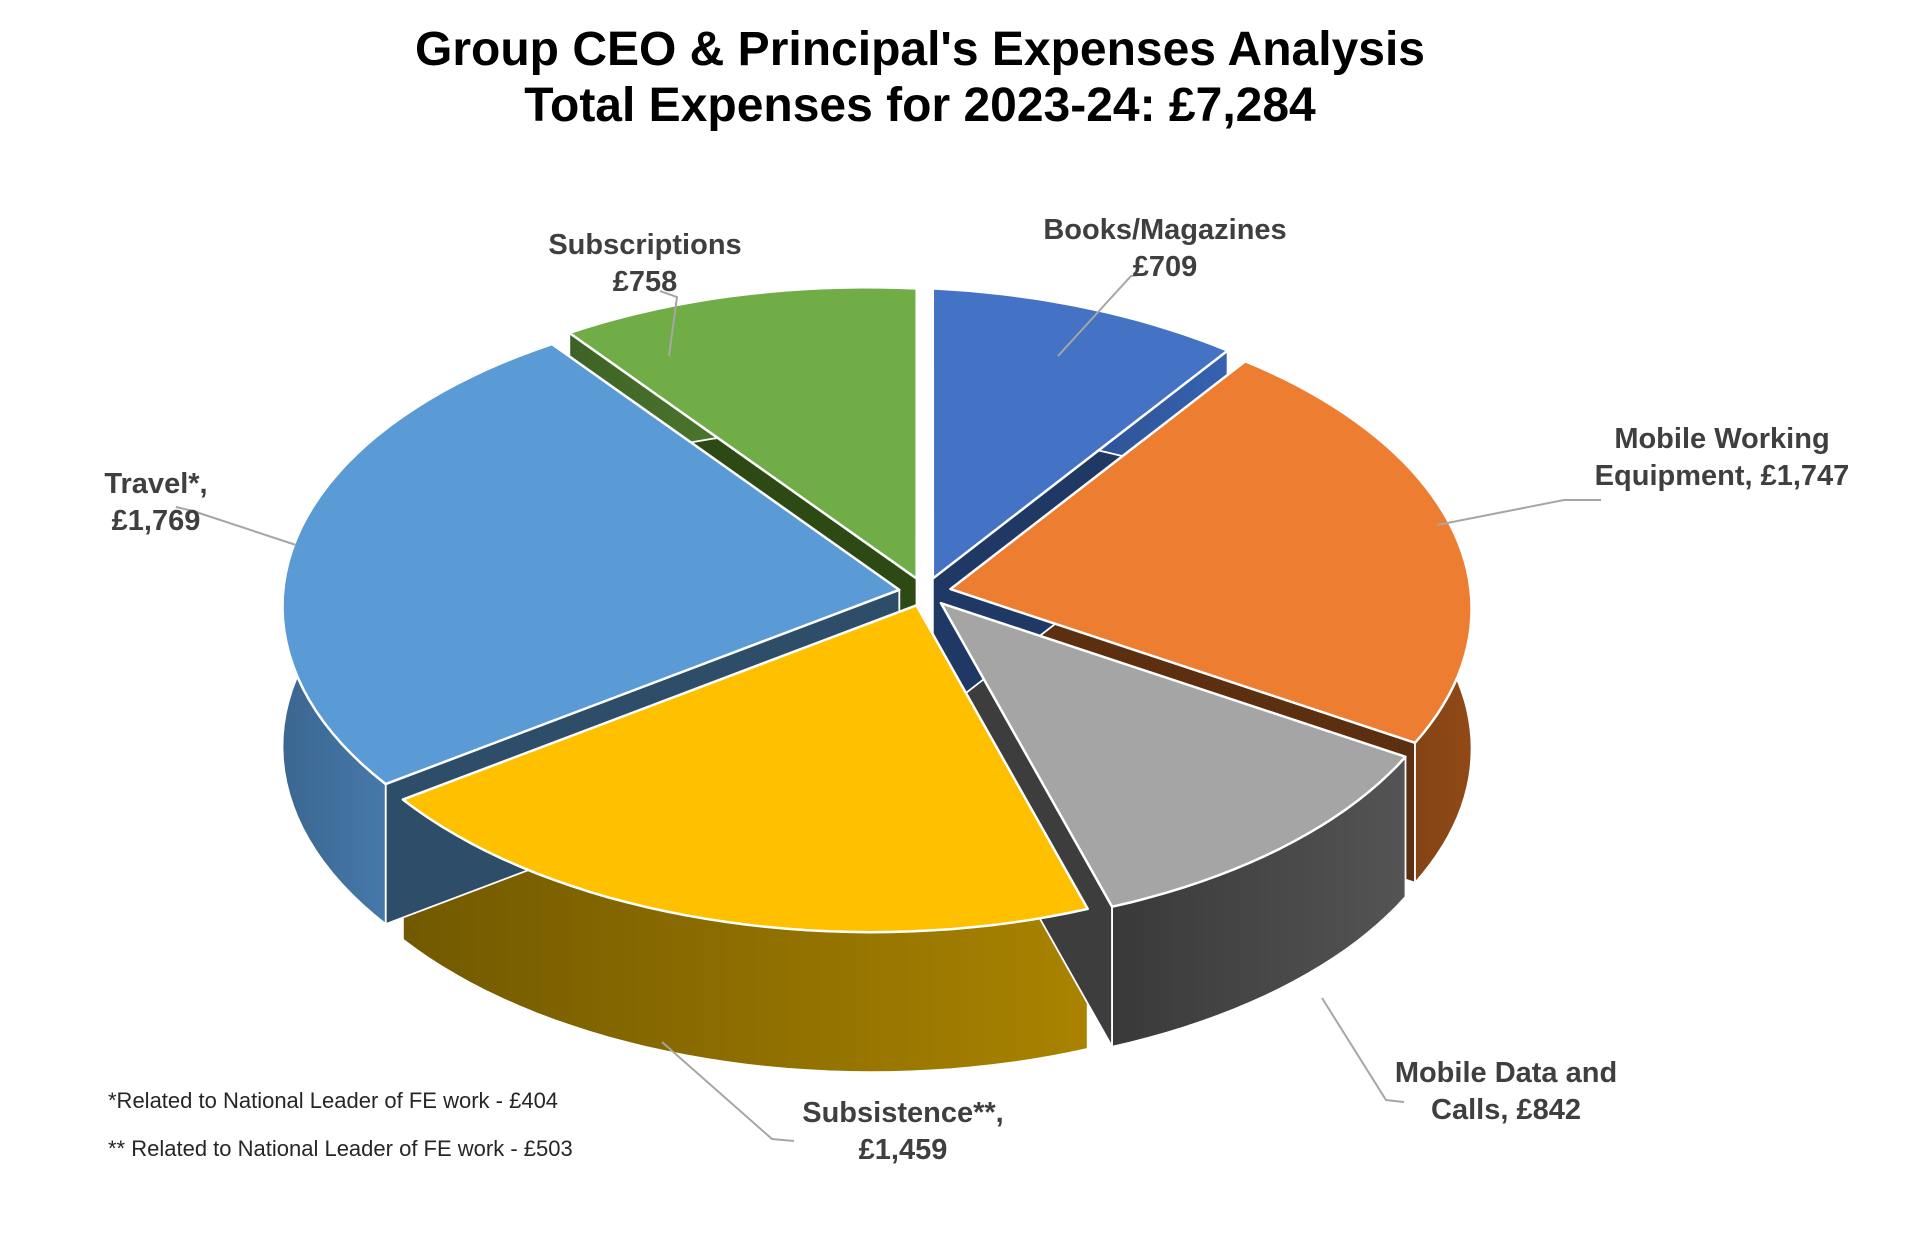 The width and height of the screenshot is (1920, 1245). What do you see at coordinates (903, 1113) in the screenshot?
I see `slice-label-text: Subsistence**,` at bounding box center [903, 1113].